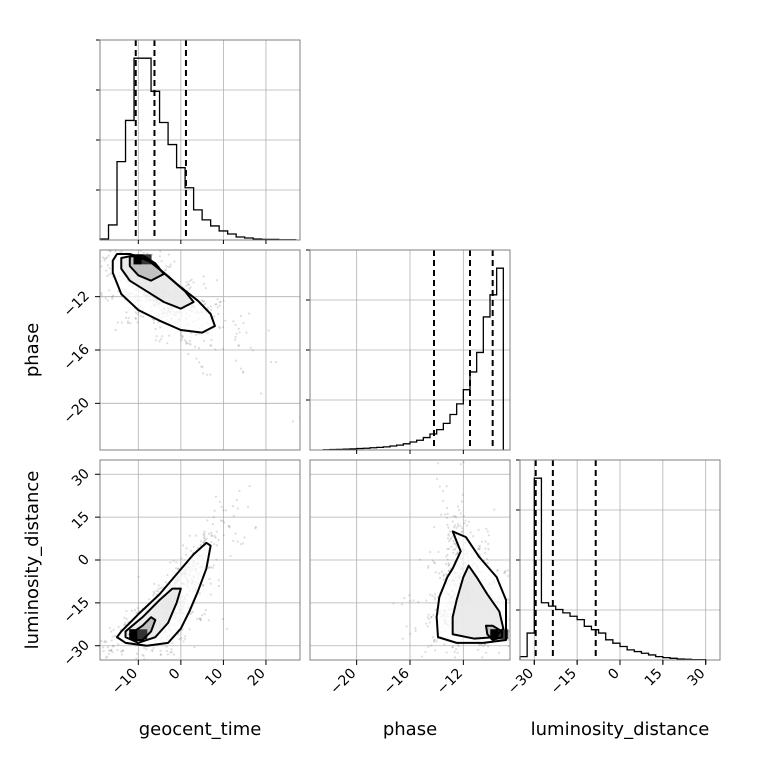 Image resolution: width=760 pixels, height=764 pixels. What do you see at coordinates (697, 678) in the screenshot?
I see `xtick-label-luminosity_distance: 30` at bounding box center [697, 678].